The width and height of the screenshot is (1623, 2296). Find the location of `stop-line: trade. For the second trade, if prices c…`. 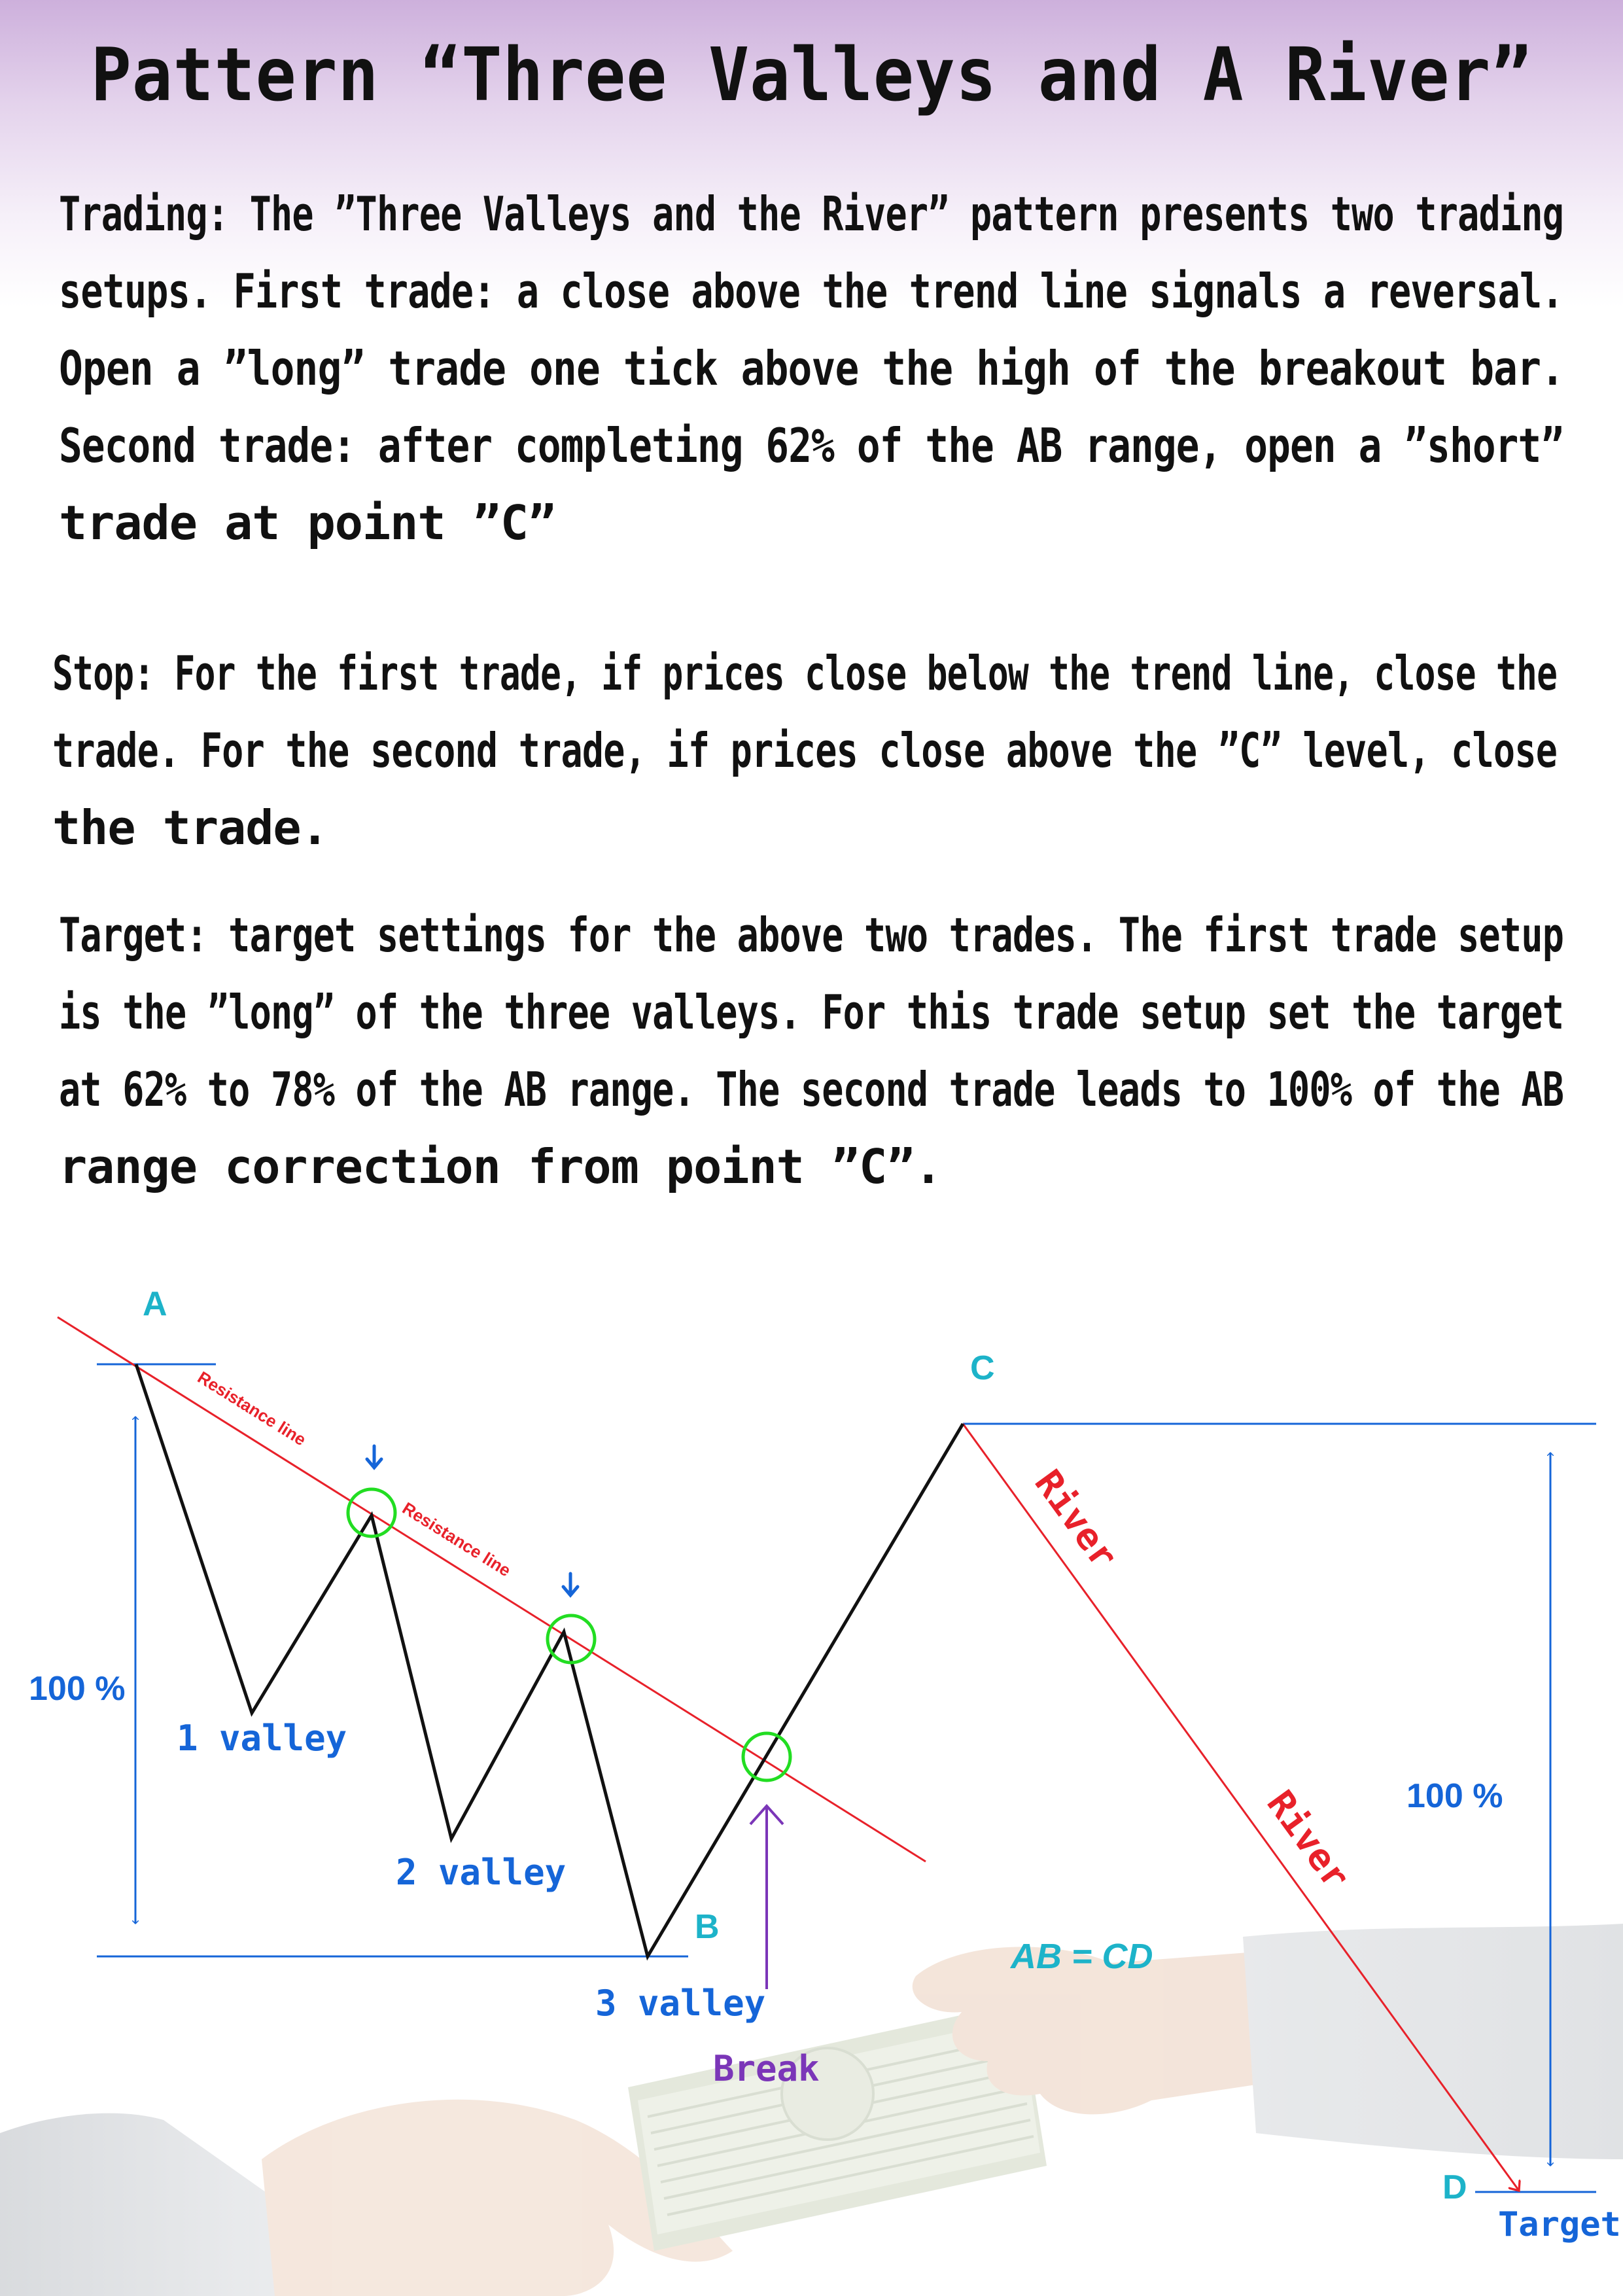

stop-line: trade. For the second trade, if prices c… is located at coordinates (805, 751).